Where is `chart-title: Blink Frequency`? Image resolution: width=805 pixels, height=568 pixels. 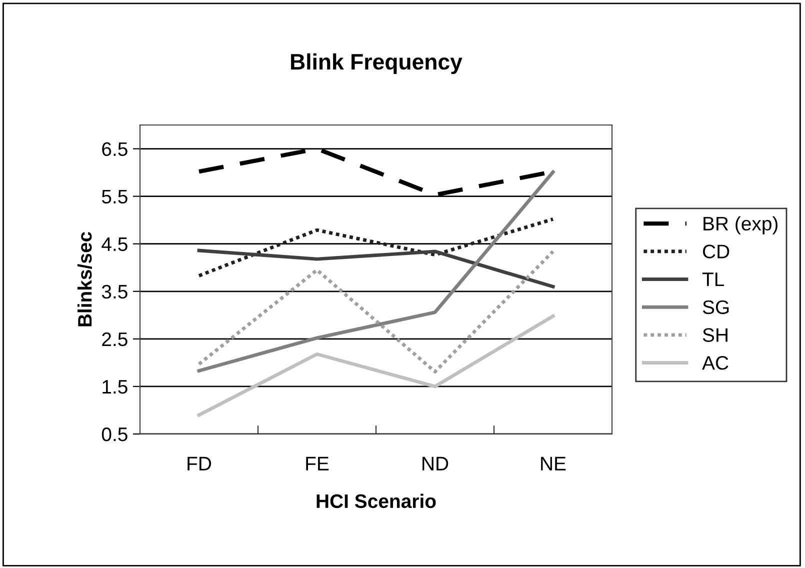
chart-title: Blink Frequency is located at coordinates (376, 63).